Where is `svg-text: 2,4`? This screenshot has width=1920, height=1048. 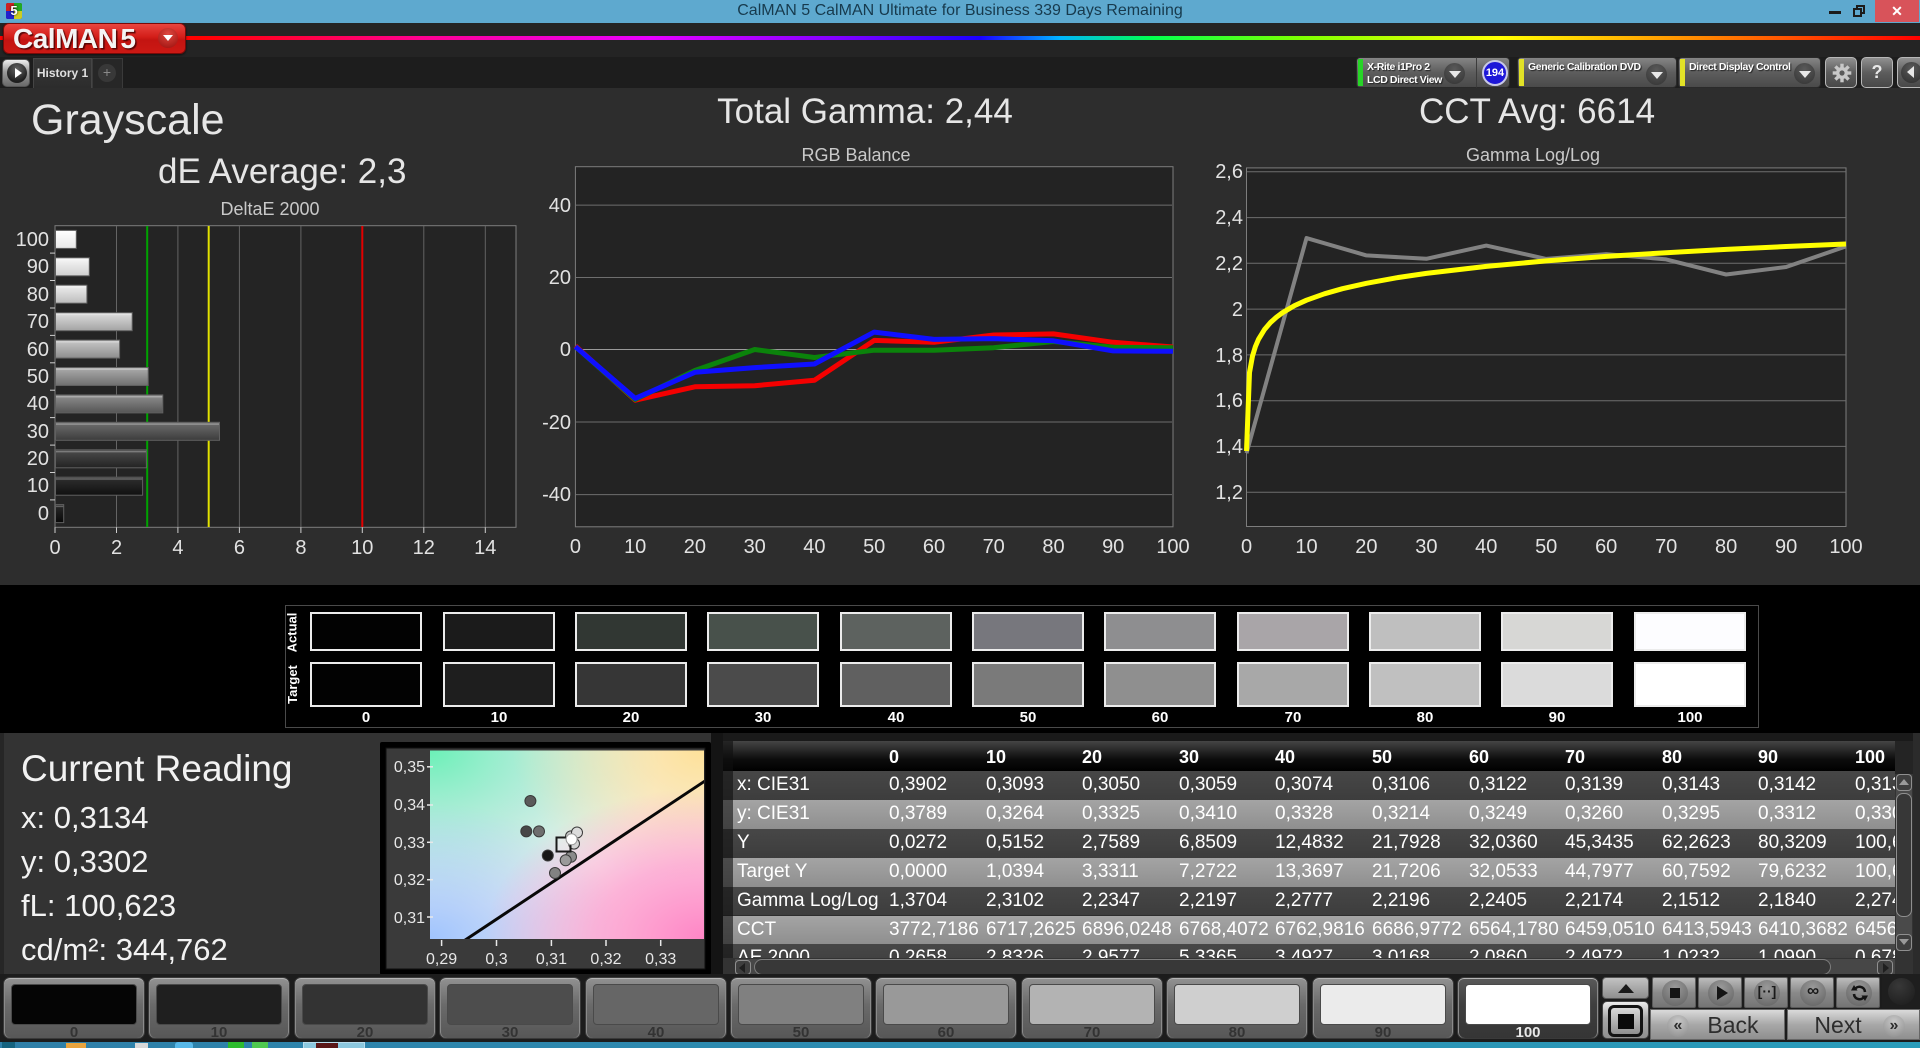 svg-text: 2,4 is located at coordinates (1229, 218).